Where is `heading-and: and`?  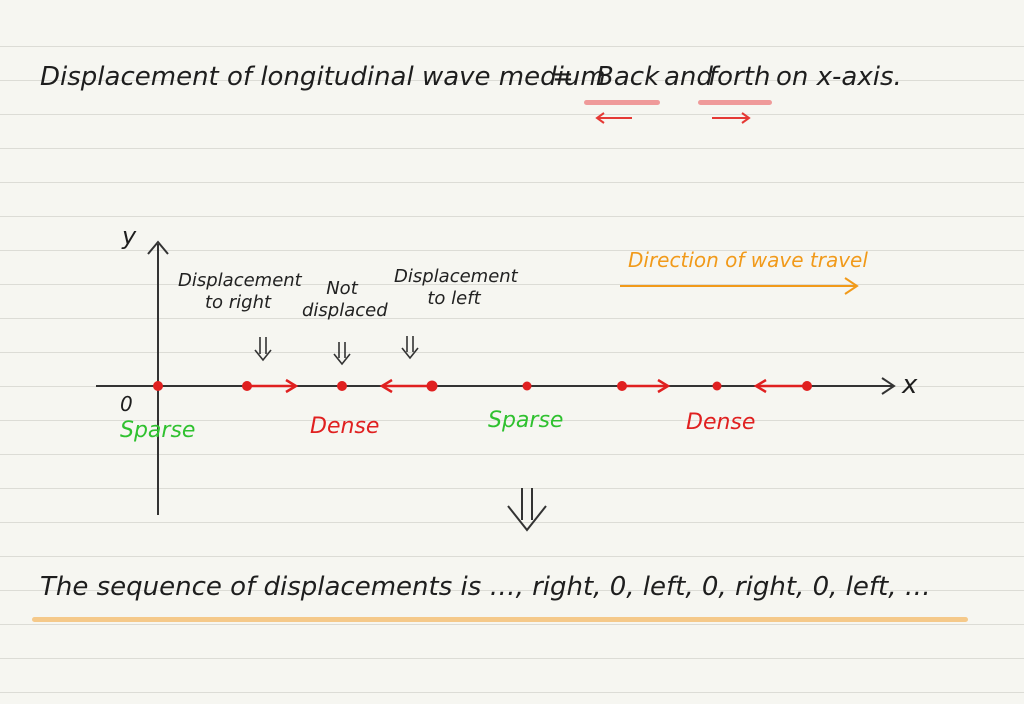
heading-and: and is located at coordinates (688, 77).